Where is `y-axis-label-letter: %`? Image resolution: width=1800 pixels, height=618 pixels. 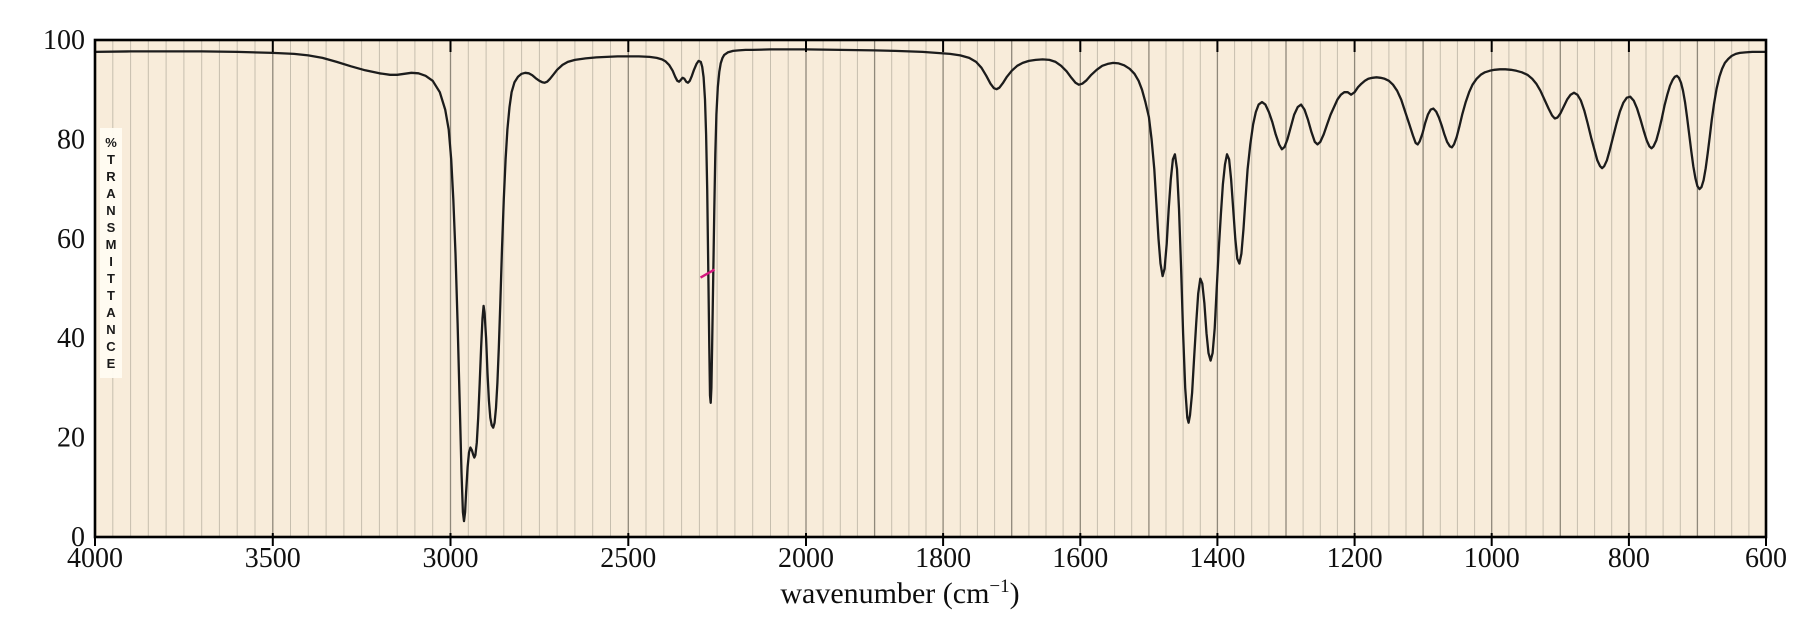 y-axis-label-letter: % is located at coordinates (111, 142).